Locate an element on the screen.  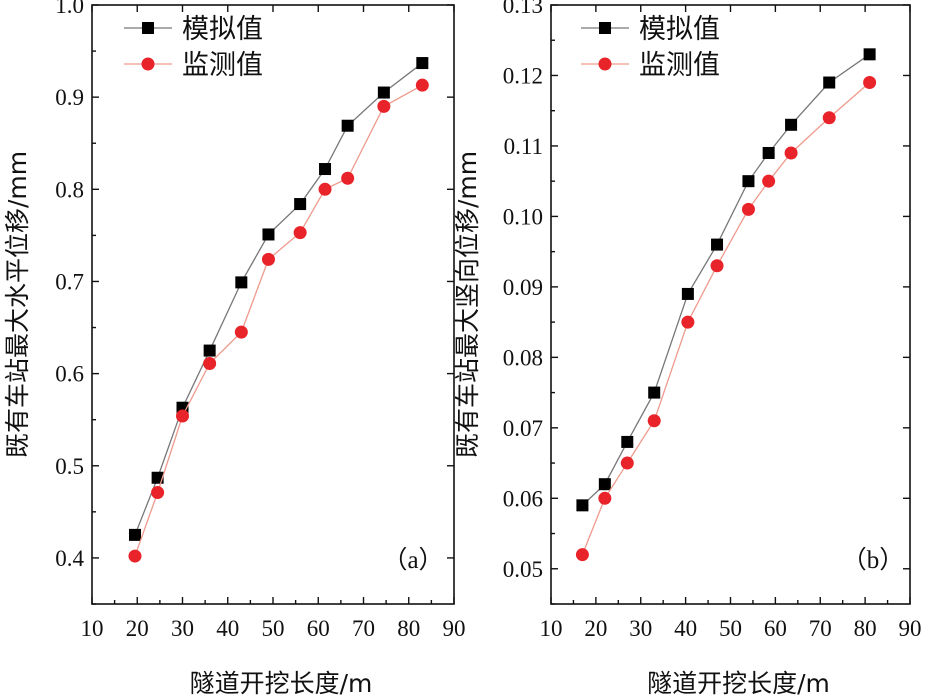
panel-label: （b） is located at coordinates (873, 560).